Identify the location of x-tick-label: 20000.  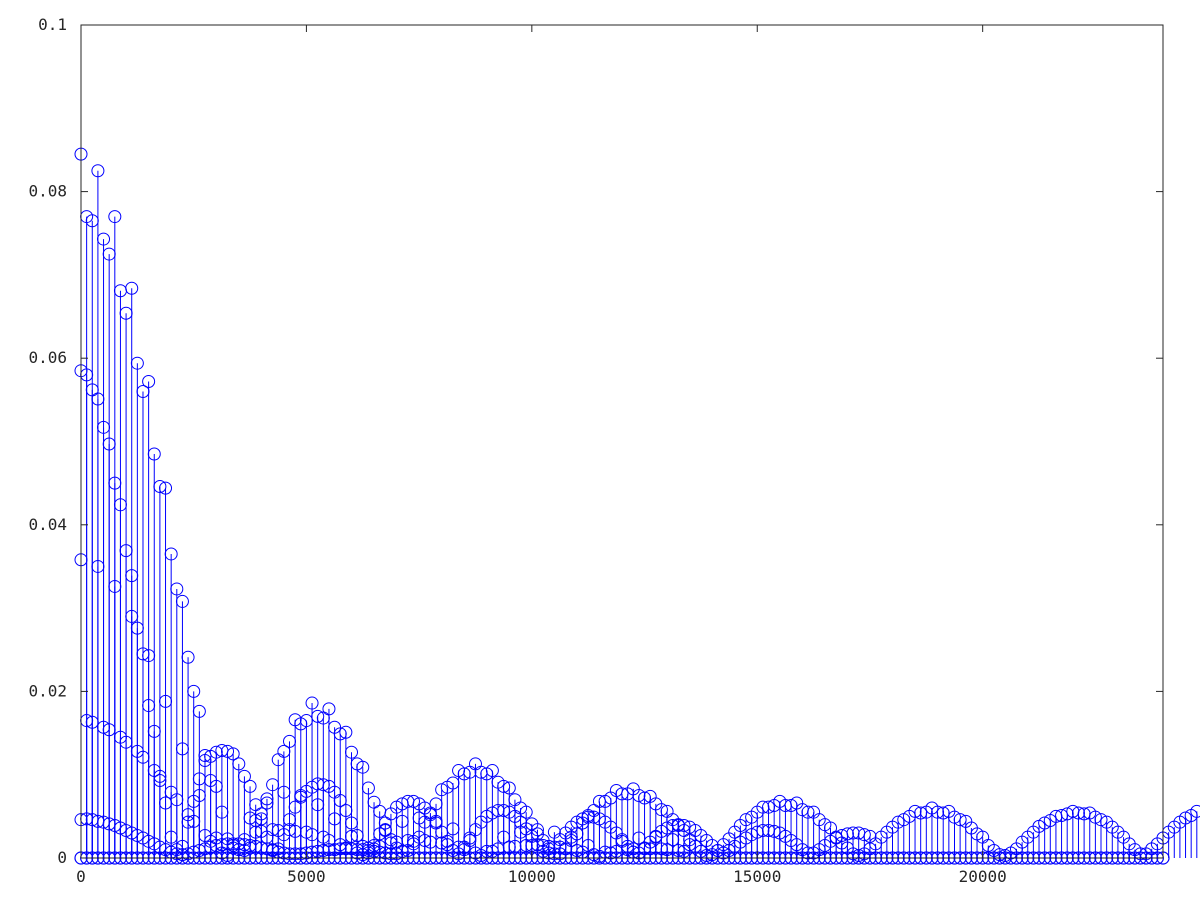
(983, 876).